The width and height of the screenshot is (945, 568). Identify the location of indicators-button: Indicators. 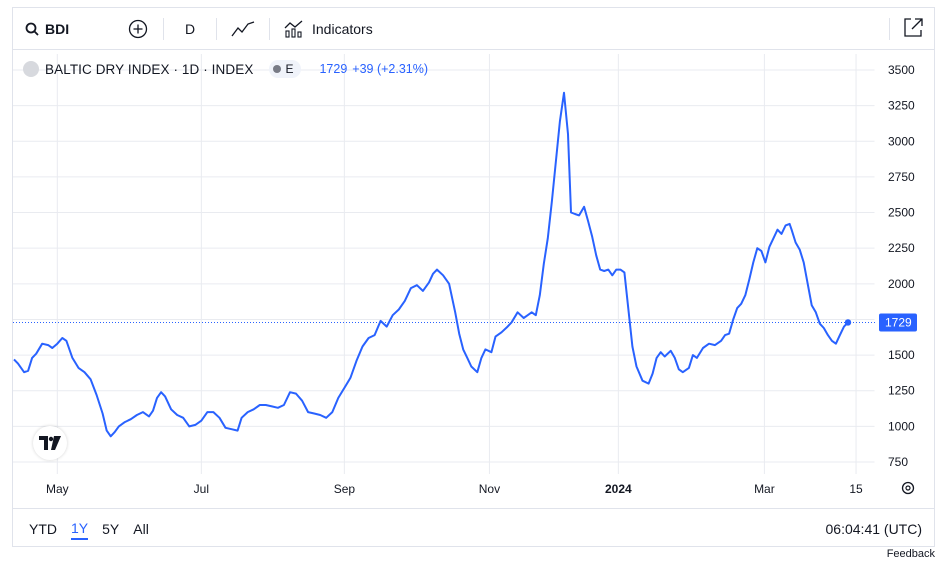
(321, 28).